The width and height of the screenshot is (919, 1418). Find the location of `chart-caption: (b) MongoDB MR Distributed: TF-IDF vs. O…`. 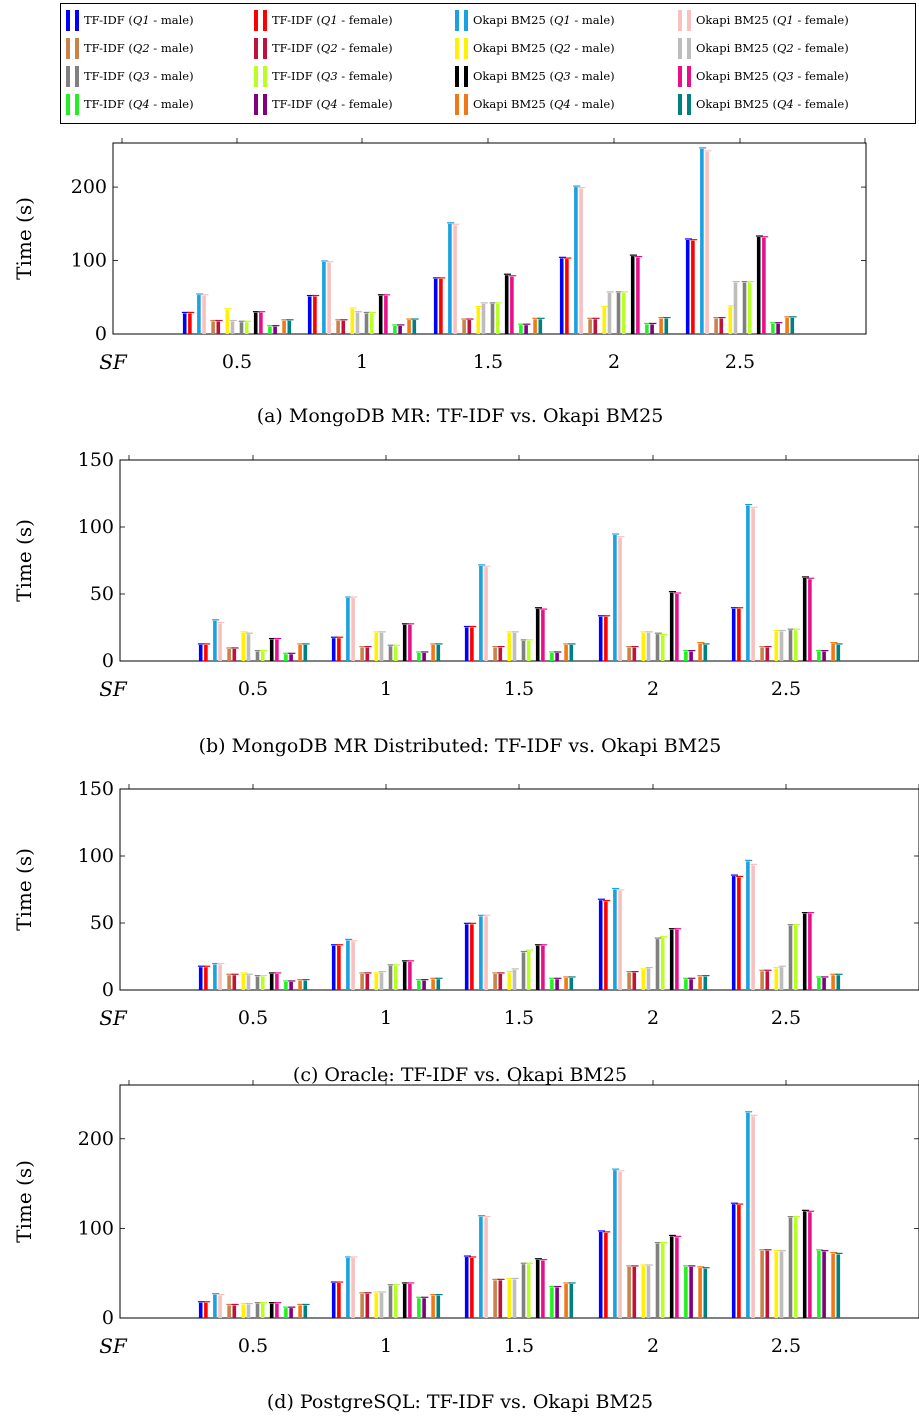

chart-caption: (b) MongoDB MR Distributed: TF-IDF vs. O… is located at coordinates (460, 746).